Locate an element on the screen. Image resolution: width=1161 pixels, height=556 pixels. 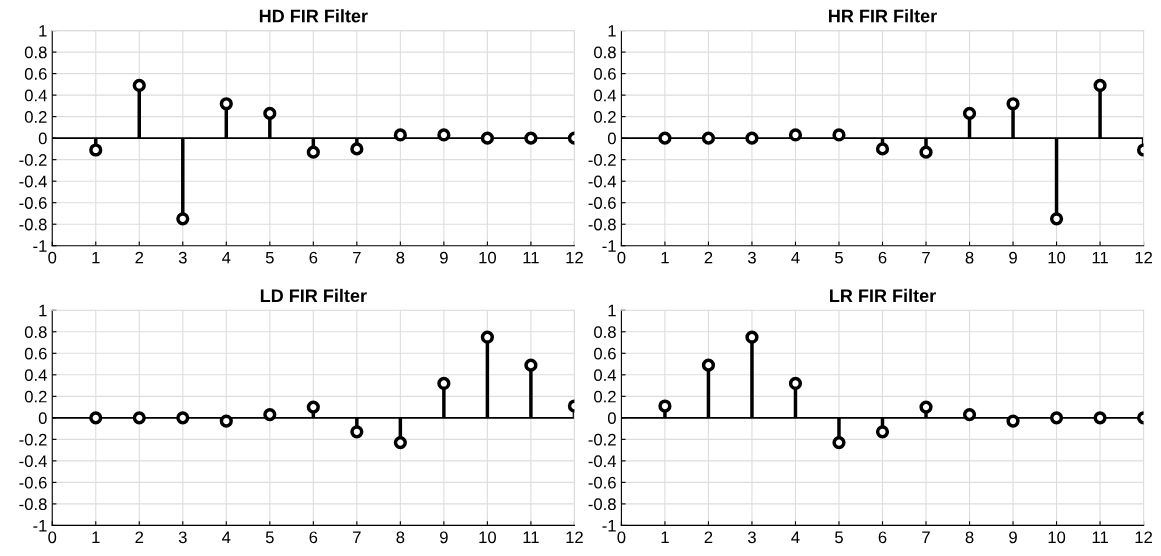
chart-title: HD FIR Filter is located at coordinates (313, 16).